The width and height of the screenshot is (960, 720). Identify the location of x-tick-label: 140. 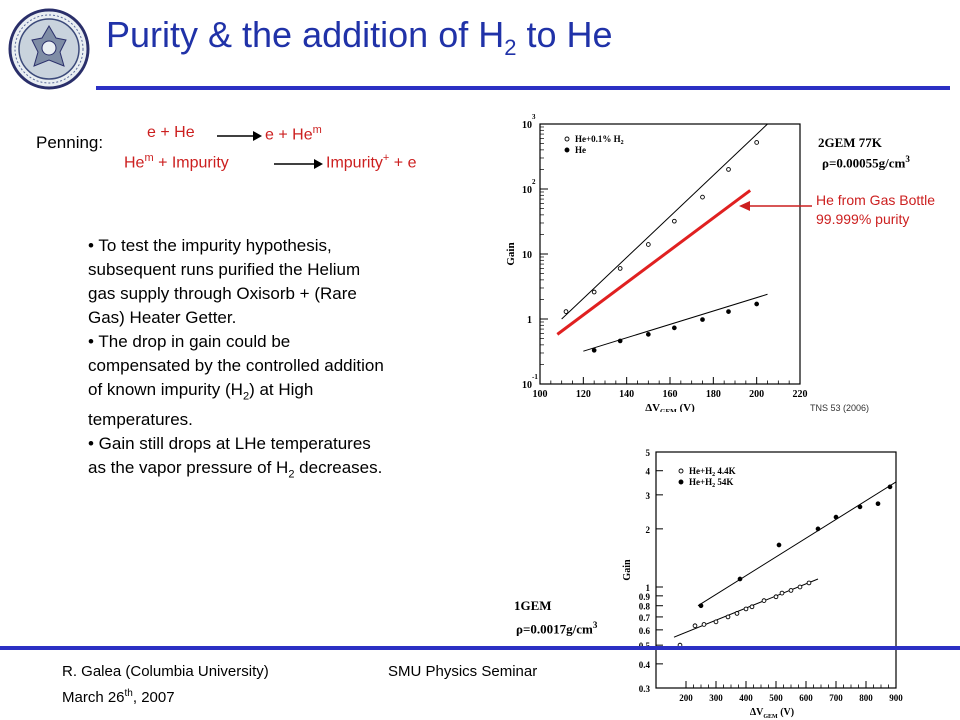
(626, 394).